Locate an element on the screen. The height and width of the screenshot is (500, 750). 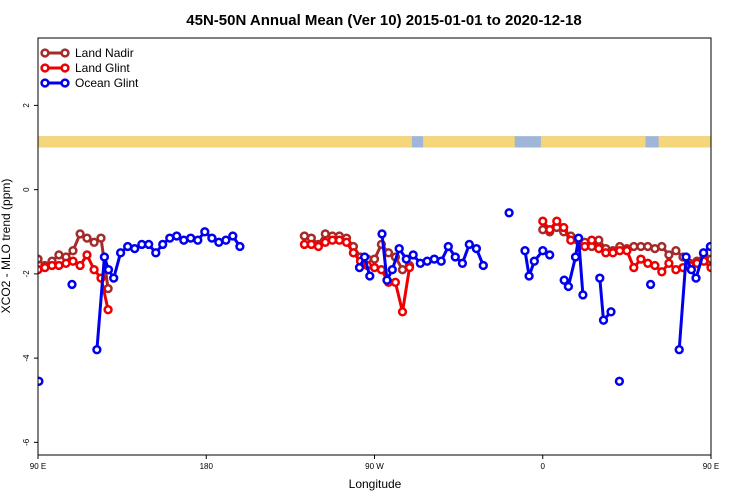
x-axis: 90 E 180 90 W 0 90 E is located at coordinates (374, 463).